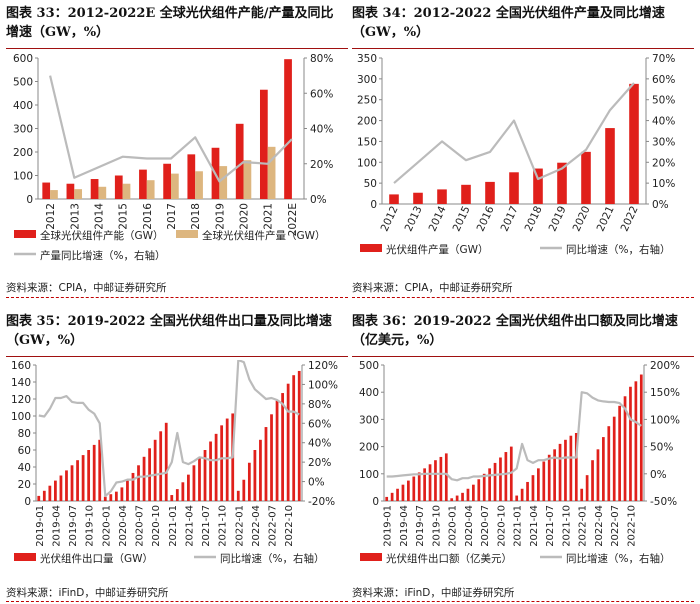  Describe the element at coordinates (397, 340) in the screenshot. I see `chart-title-line2: （亿美元，%）` at that location.